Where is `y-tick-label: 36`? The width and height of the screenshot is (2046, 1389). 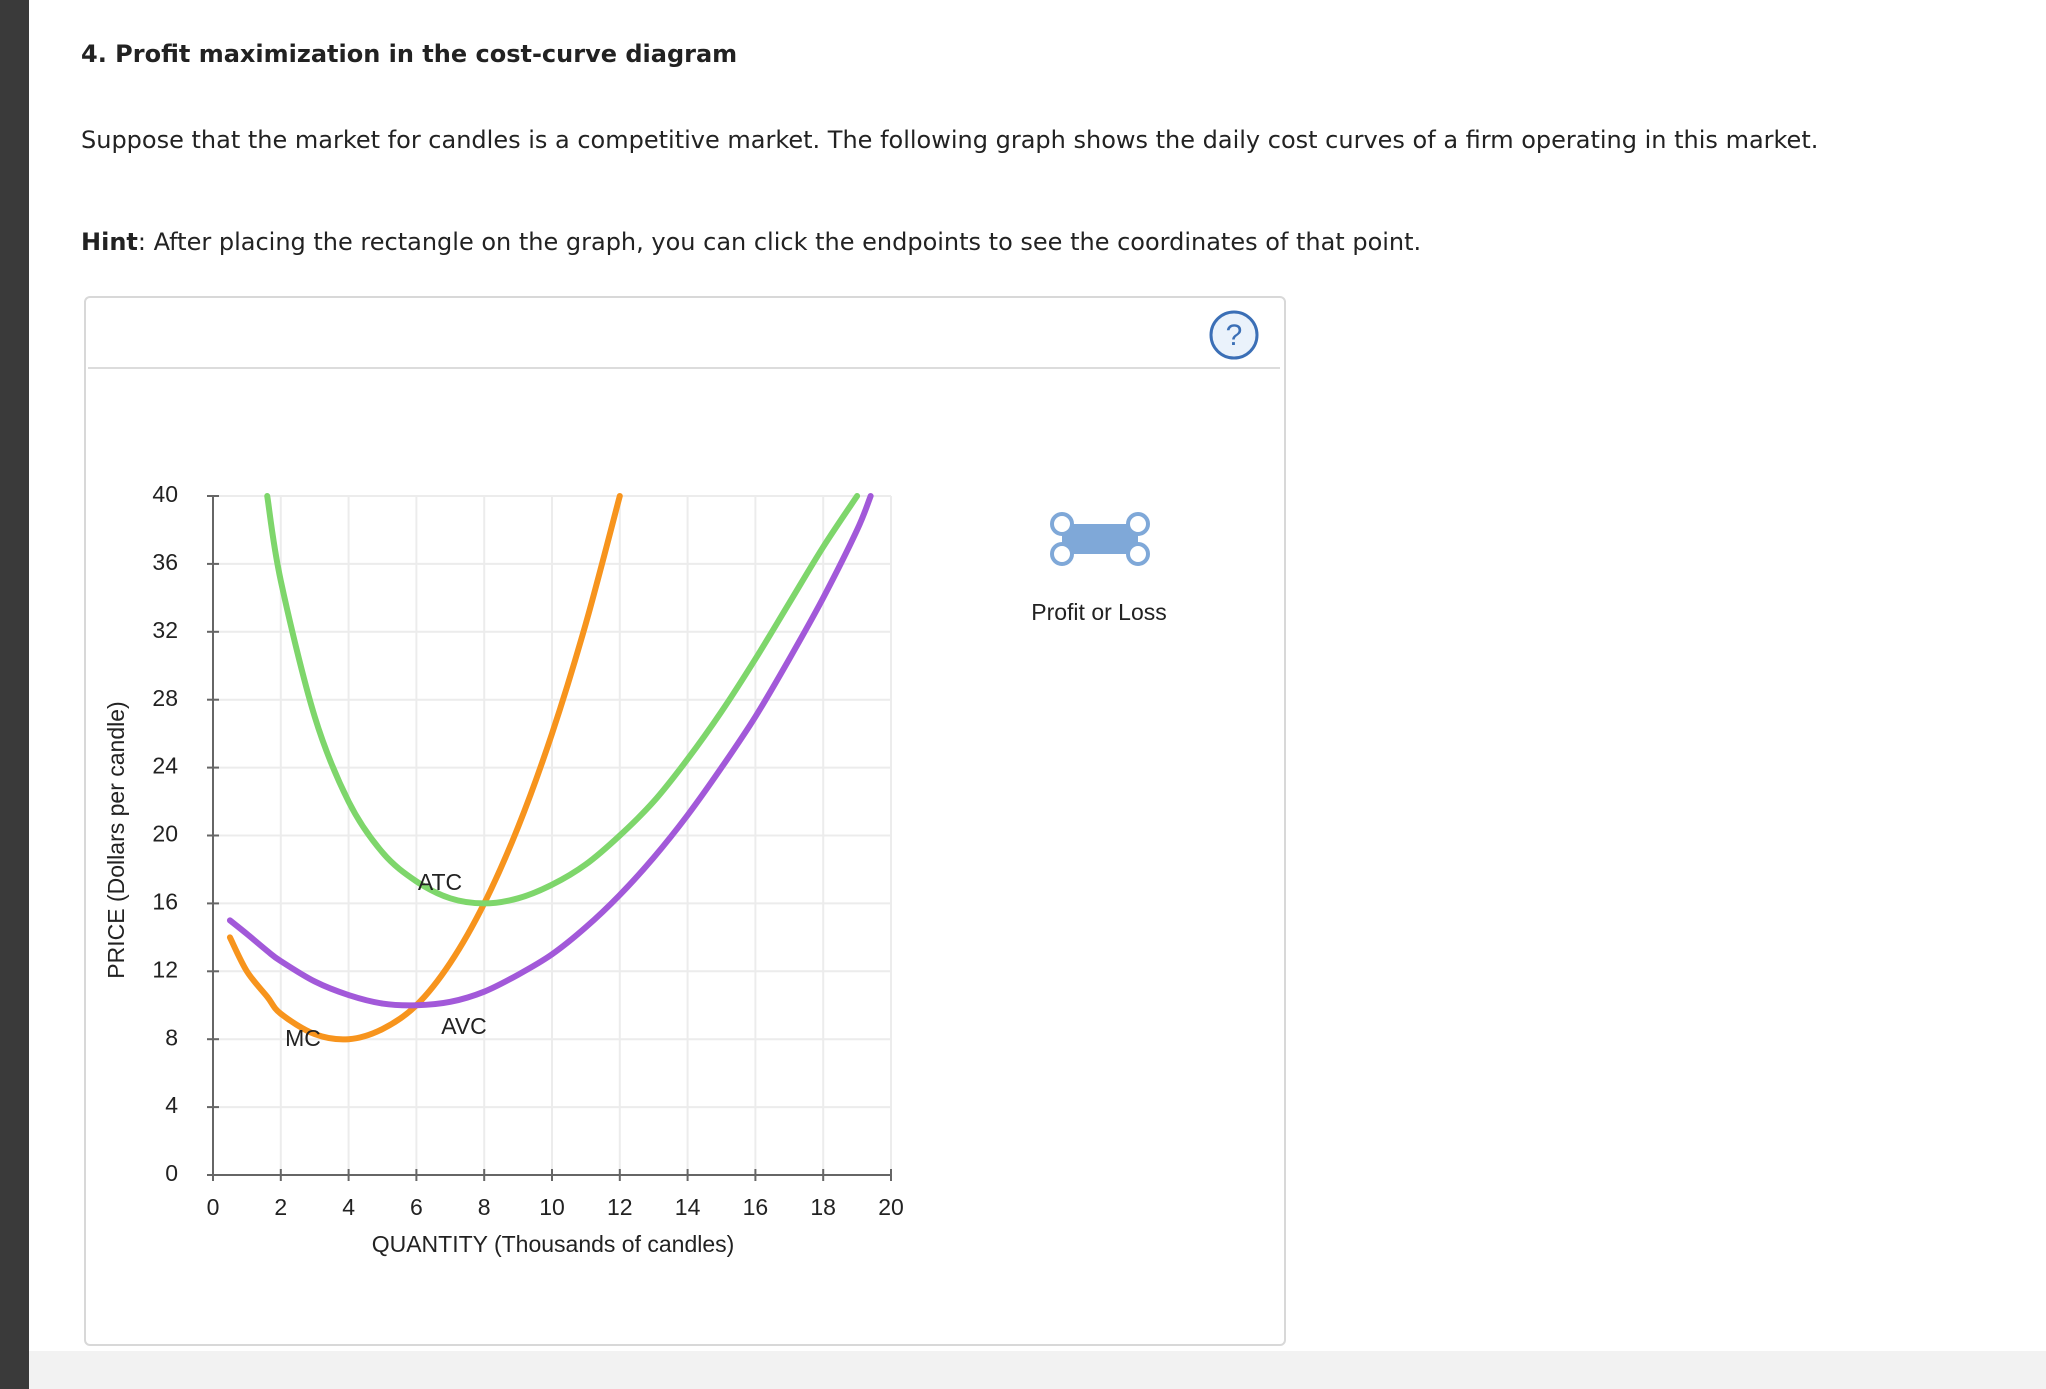 y-tick-label: 36 is located at coordinates (165, 562).